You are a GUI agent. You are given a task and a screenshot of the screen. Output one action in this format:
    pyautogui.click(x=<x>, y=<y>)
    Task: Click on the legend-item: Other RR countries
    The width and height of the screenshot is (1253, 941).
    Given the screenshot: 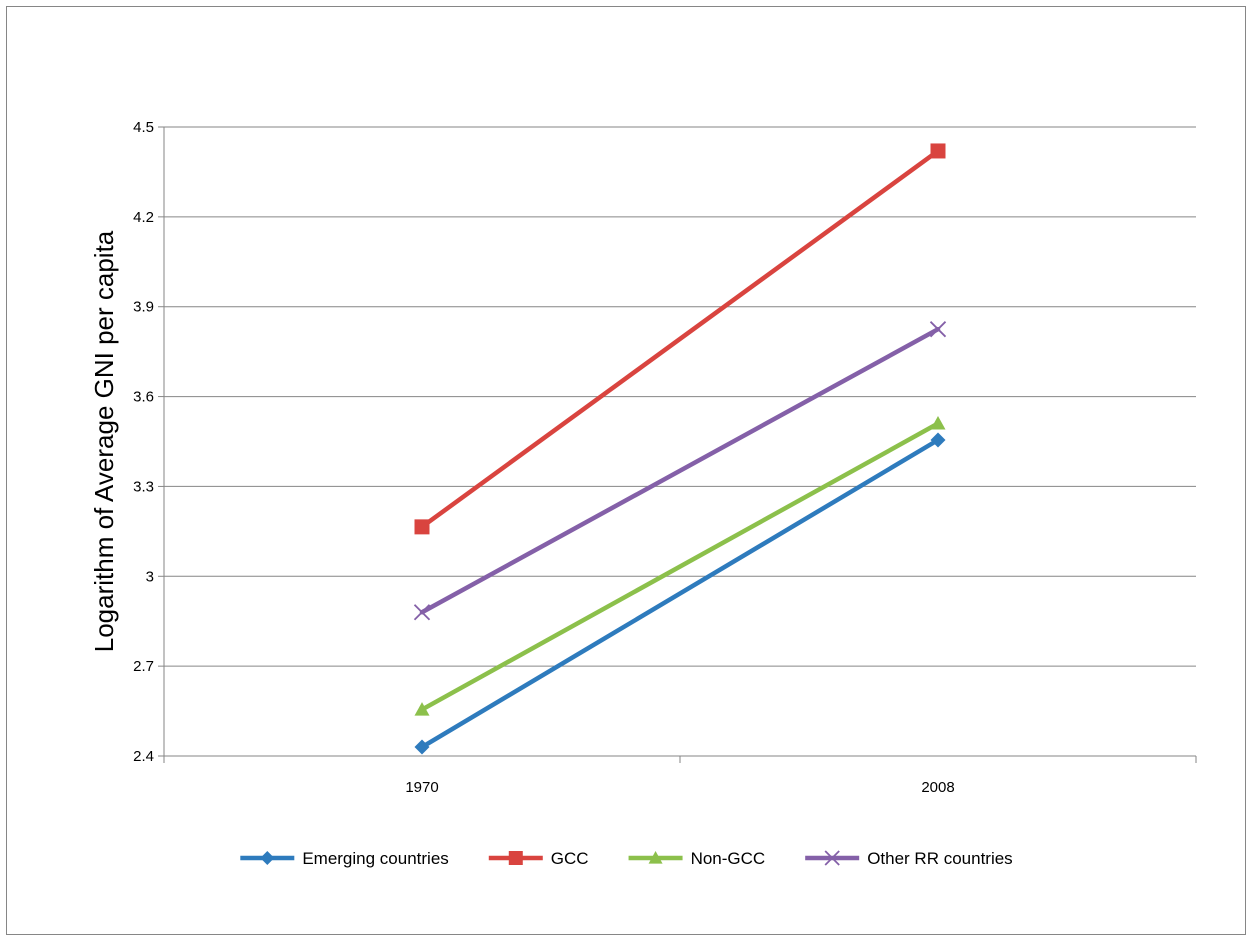 What is the action you would take?
    pyautogui.click(x=909, y=858)
    